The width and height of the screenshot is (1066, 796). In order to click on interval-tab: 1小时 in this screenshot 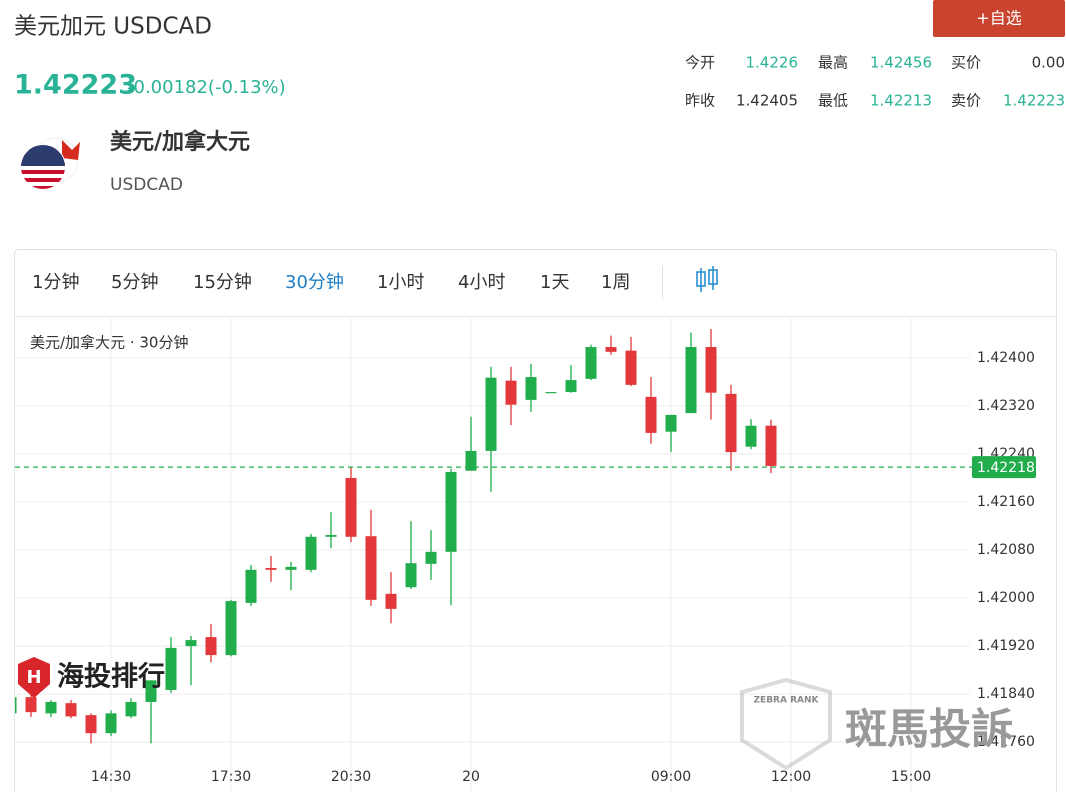, I will do `click(400, 282)`.